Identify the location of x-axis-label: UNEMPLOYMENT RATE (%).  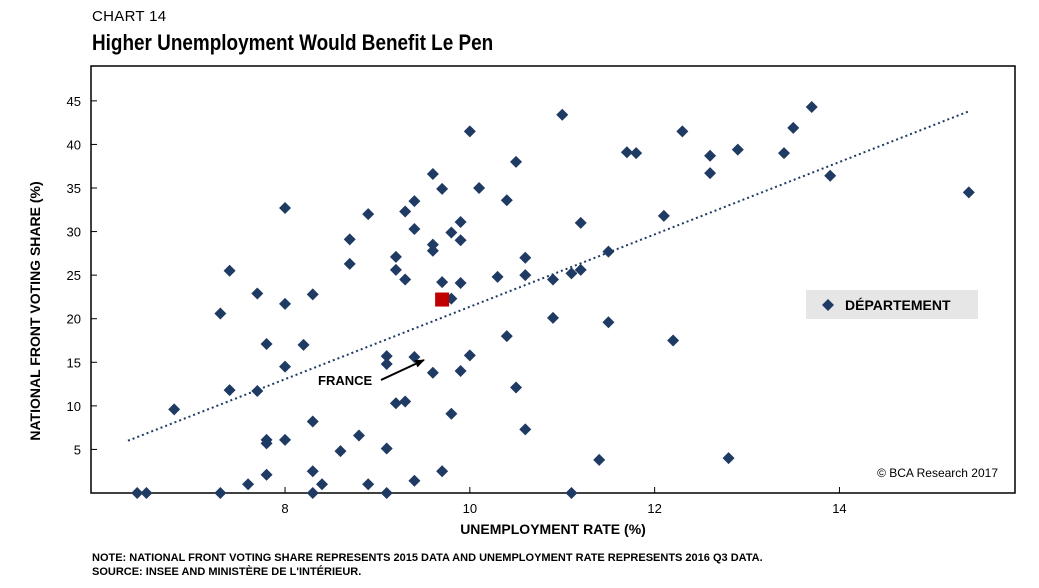
(553, 529).